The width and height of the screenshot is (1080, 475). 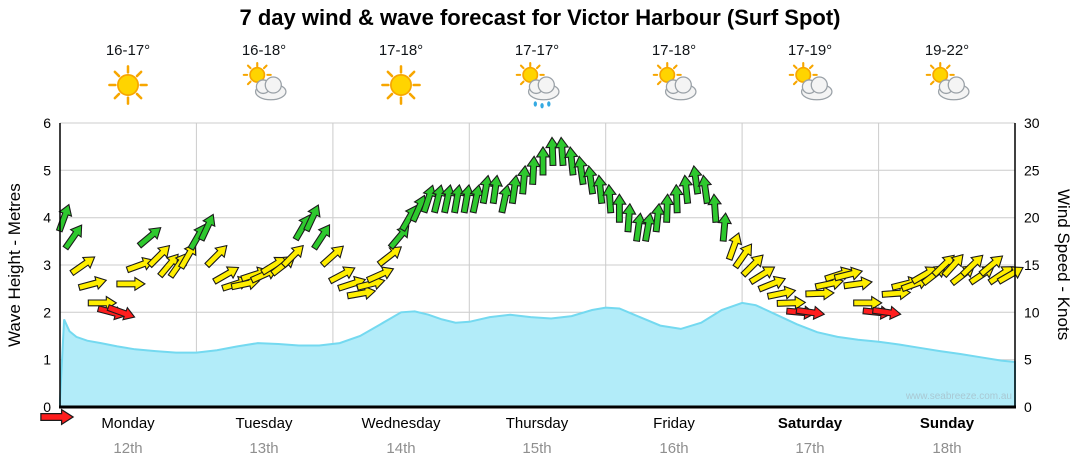 What do you see at coordinates (401, 448) in the screenshot?
I see `day-date-wednesday: 14th` at bounding box center [401, 448].